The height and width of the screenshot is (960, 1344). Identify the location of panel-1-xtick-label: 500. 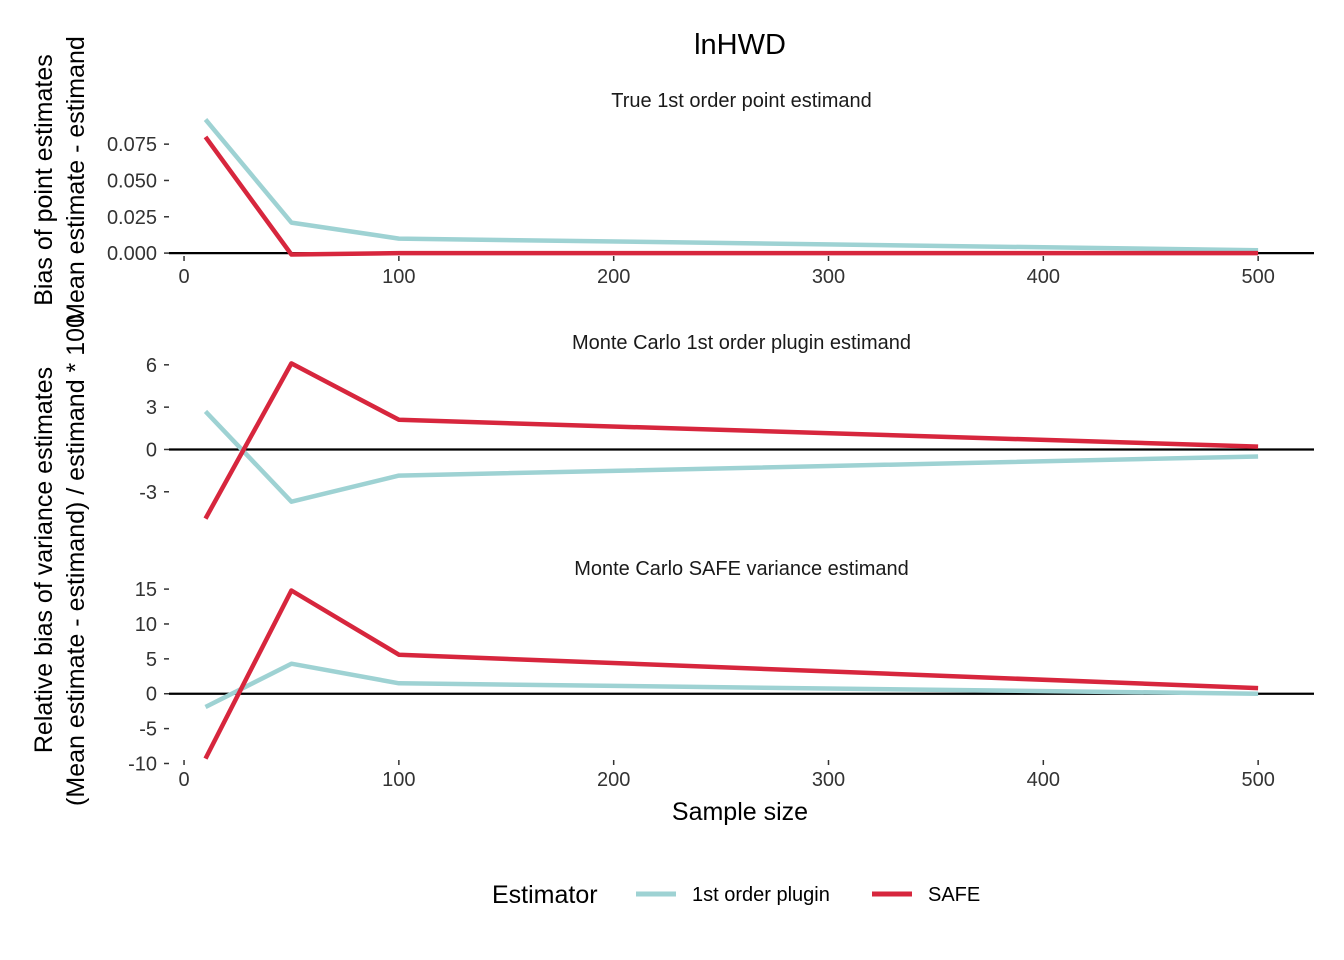
(1257, 277).